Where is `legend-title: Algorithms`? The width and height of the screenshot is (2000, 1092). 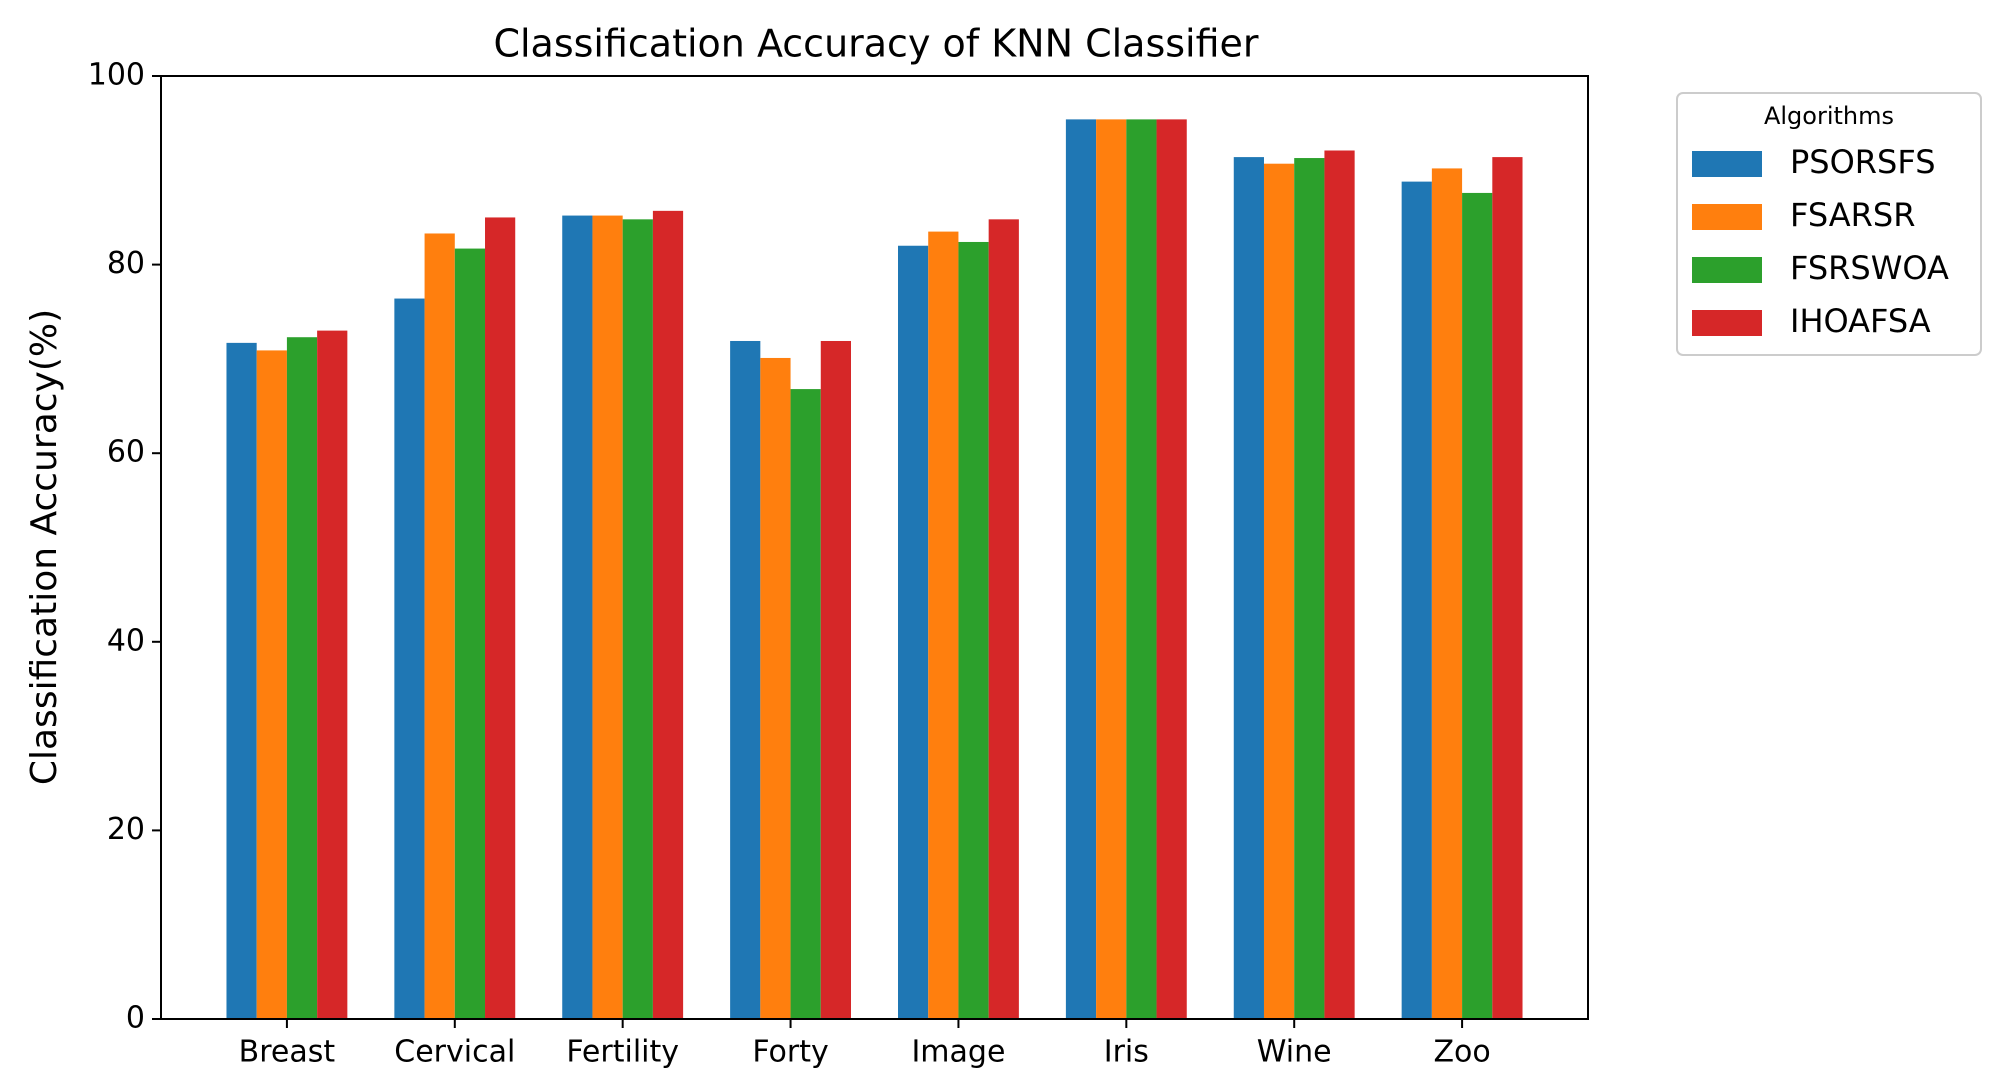 legend-title: Algorithms is located at coordinates (1829, 116).